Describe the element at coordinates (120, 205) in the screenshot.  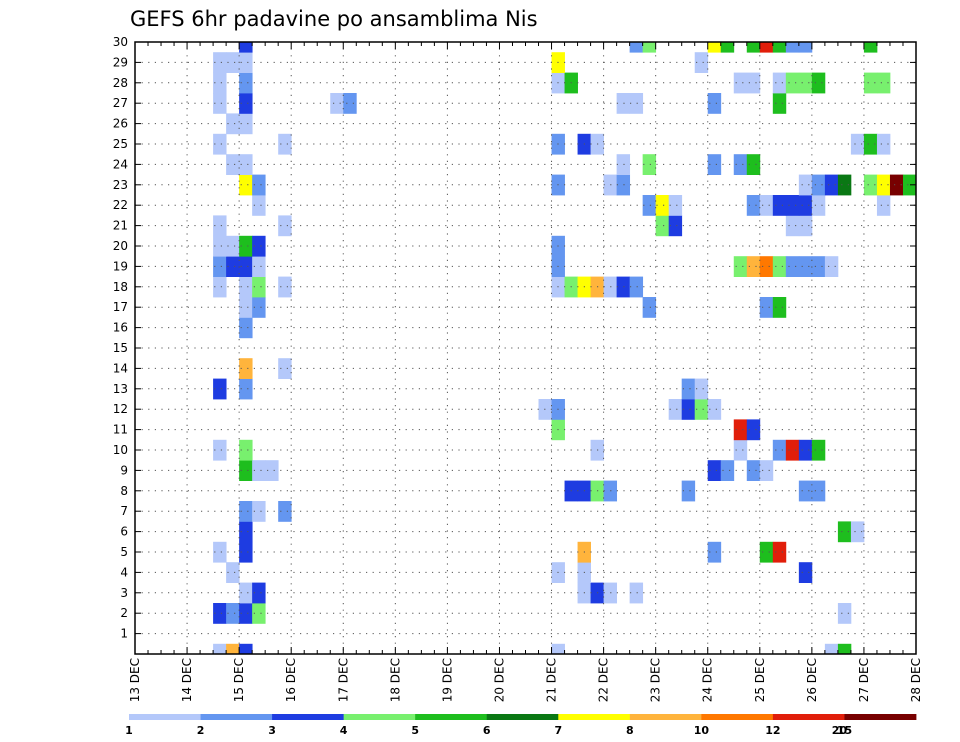
I see `y-tick-label: 22` at that location.